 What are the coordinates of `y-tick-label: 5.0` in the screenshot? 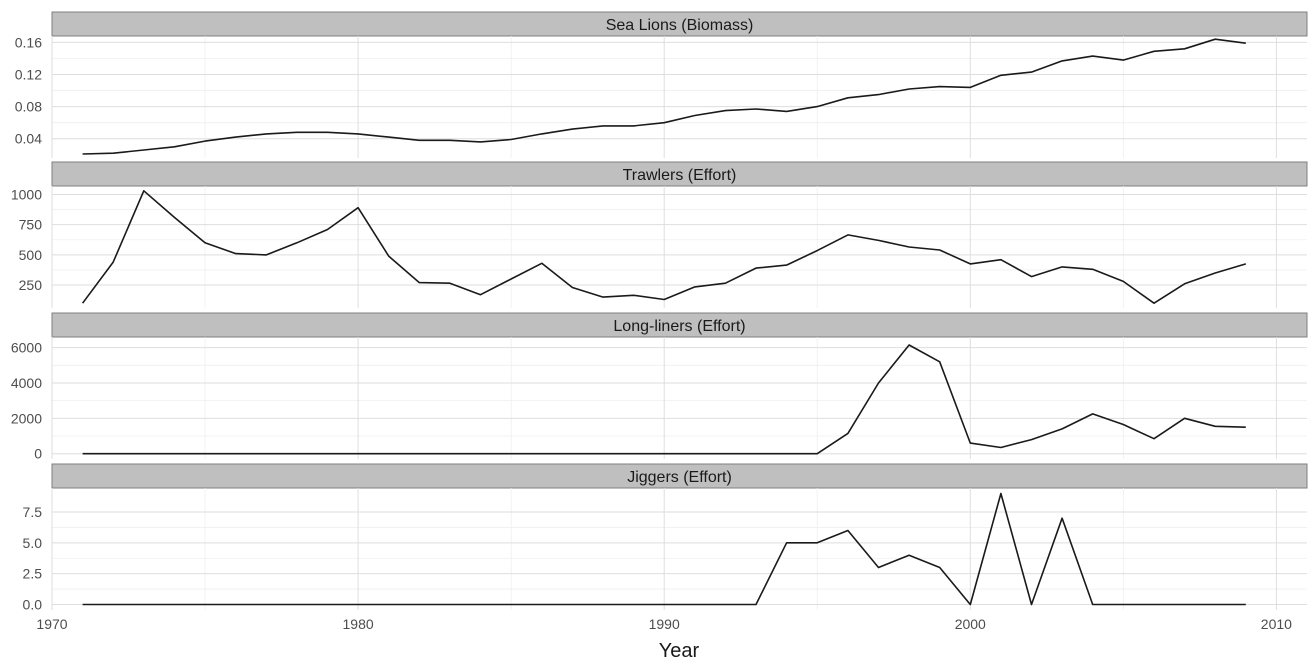 It's located at (33, 543).